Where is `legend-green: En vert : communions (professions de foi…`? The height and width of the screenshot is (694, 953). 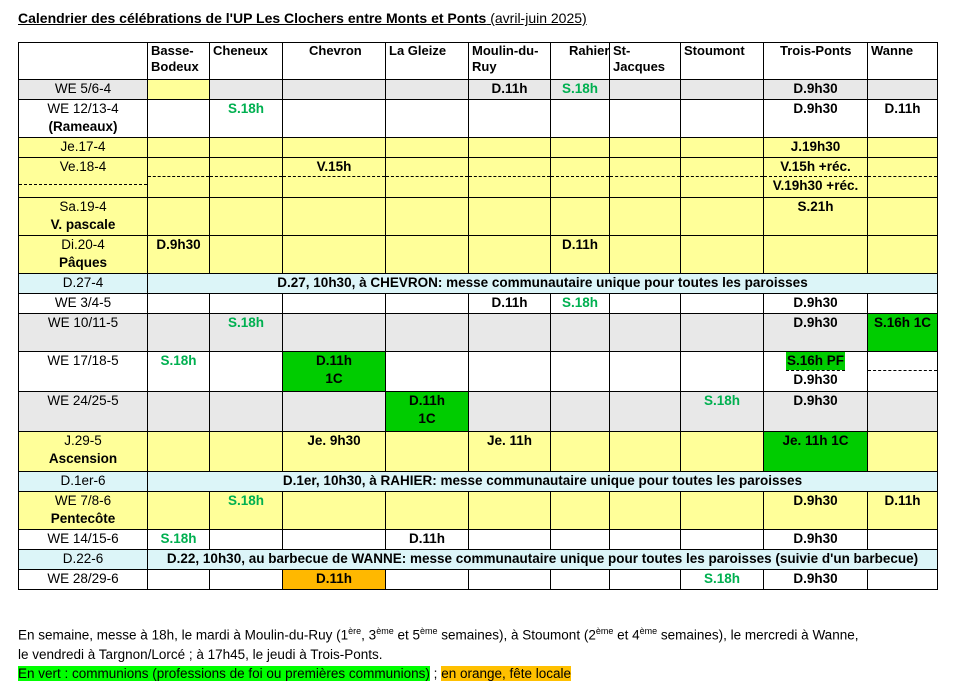 legend-green: En vert : communions (professions de foi… is located at coordinates (224, 673).